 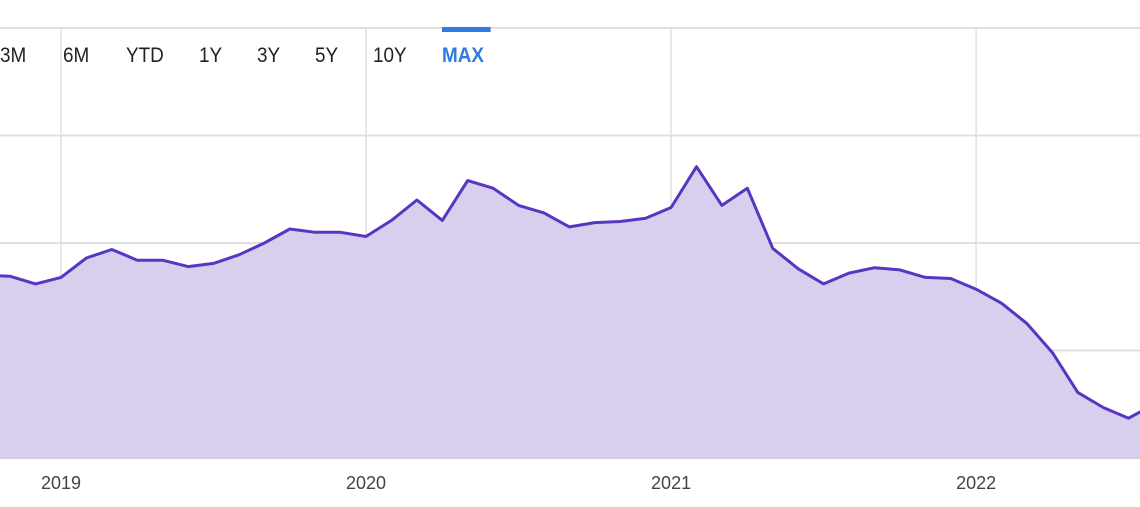 I want to click on x-tick-label: 2021, so click(x=671, y=483).